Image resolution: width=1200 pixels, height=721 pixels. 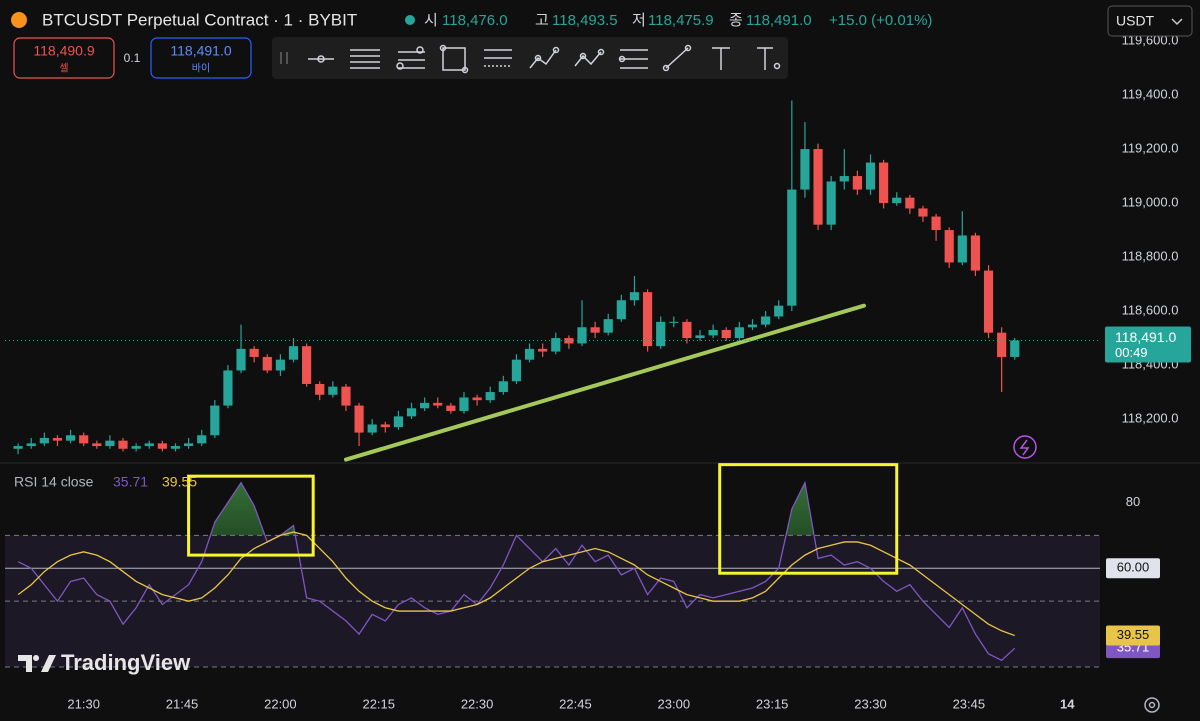 What do you see at coordinates (1150, 93) in the screenshot?
I see `y-tick-label: 119,400.0` at bounding box center [1150, 93].